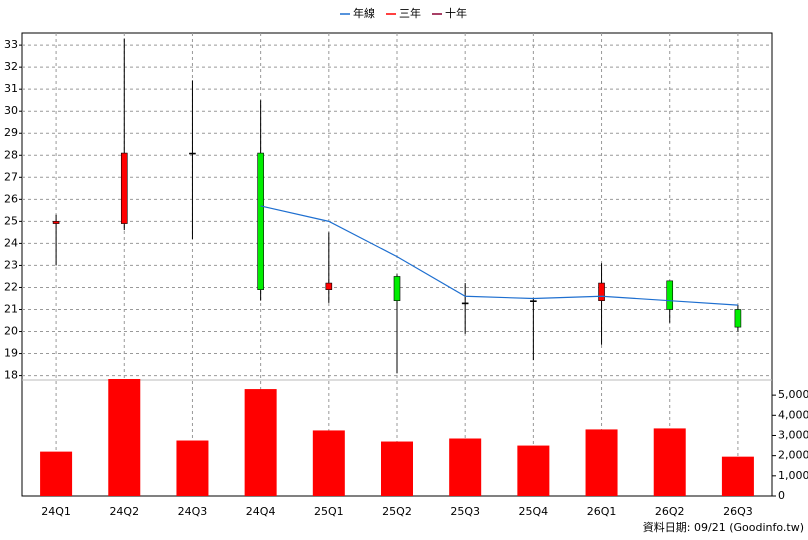 This screenshot has height=540, width=808. Describe the element at coordinates (11, 242) in the screenshot. I see `y-tick-label: 24` at that location.